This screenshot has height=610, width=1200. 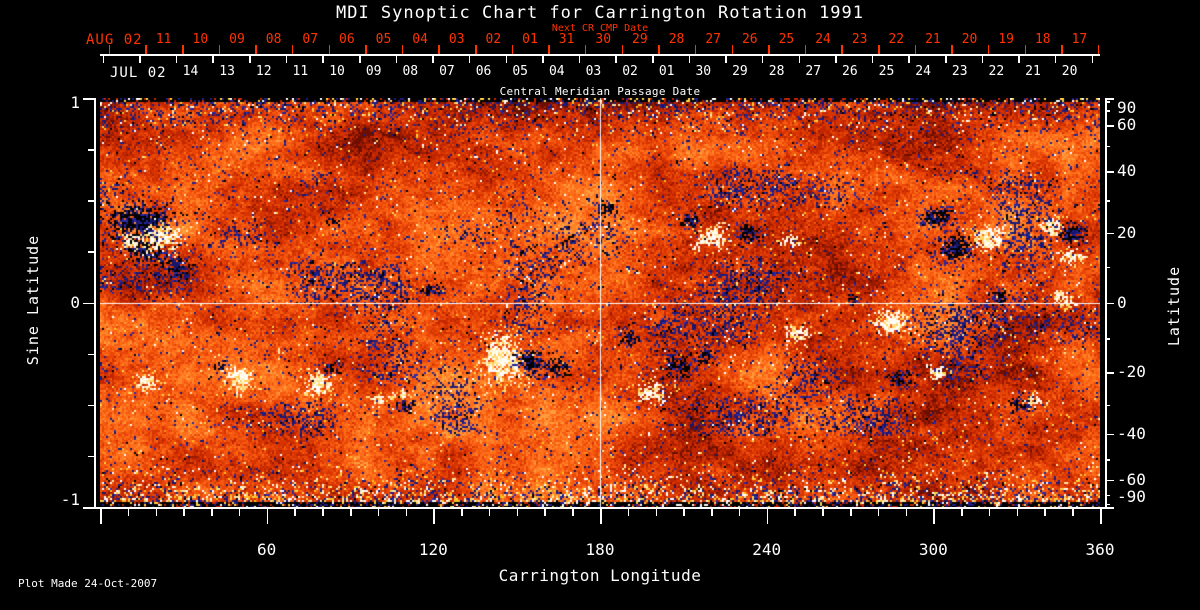 What do you see at coordinates (593, 71) in the screenshot?
I see `cmp-day-label: 03` at bounding box center [593, 71].